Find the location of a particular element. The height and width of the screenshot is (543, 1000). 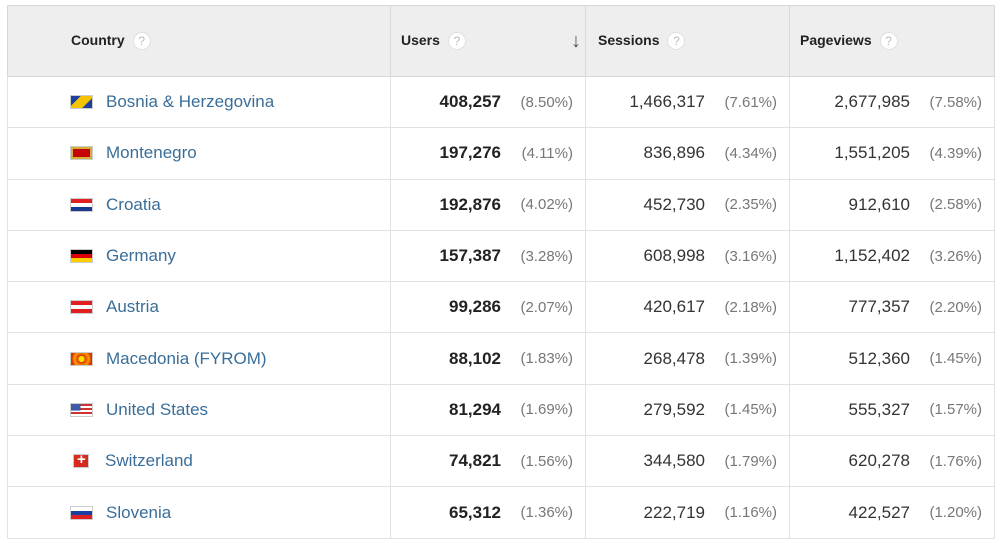

pageviews-value: 555,327 is located at coordinates (879, 409).